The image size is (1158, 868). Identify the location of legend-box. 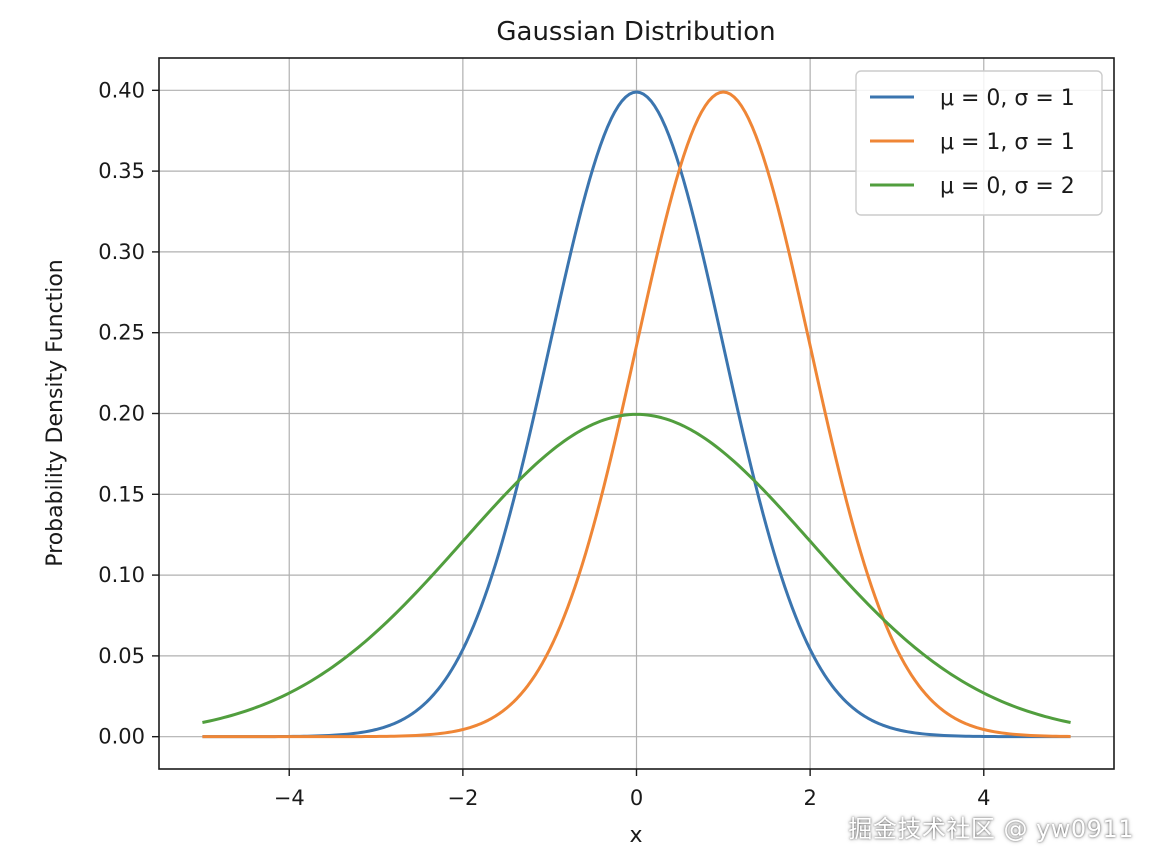
(979, 143).